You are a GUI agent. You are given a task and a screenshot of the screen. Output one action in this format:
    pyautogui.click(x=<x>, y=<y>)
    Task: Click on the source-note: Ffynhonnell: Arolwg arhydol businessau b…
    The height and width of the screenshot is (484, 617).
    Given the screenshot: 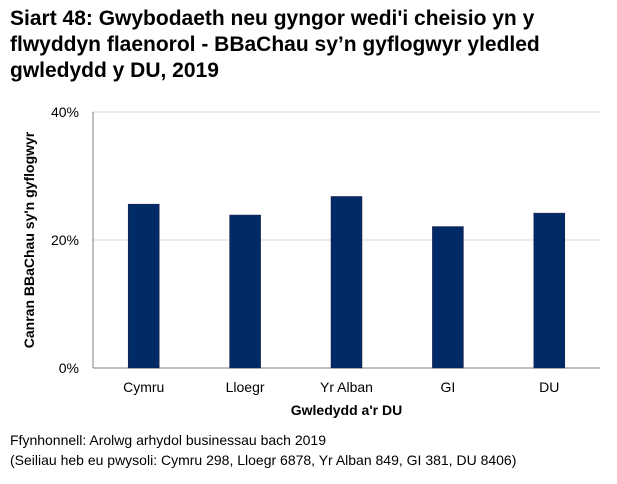 What is the action you would take?
    pyautogui.click(x=168, y=440)
    